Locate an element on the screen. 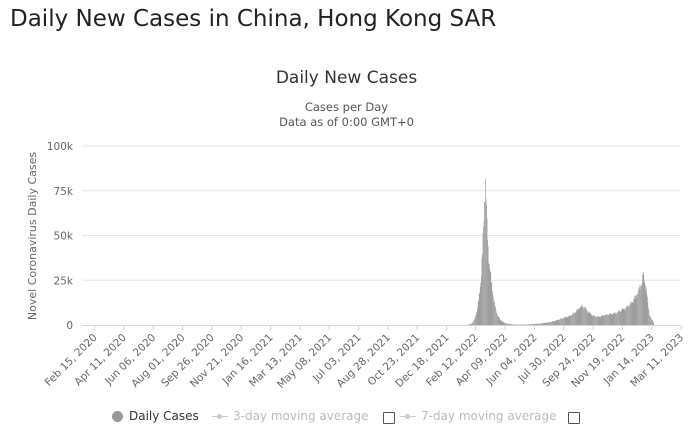  3-day-average-checkbox is located at coordinates (389, 418).